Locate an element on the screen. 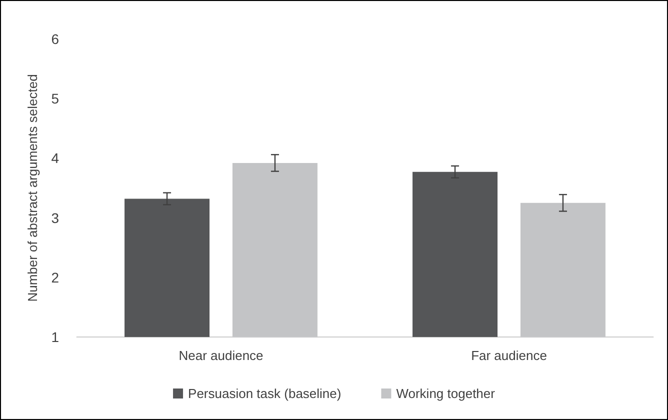  y-tick-label: 4 is located at coordinates (55, 158).